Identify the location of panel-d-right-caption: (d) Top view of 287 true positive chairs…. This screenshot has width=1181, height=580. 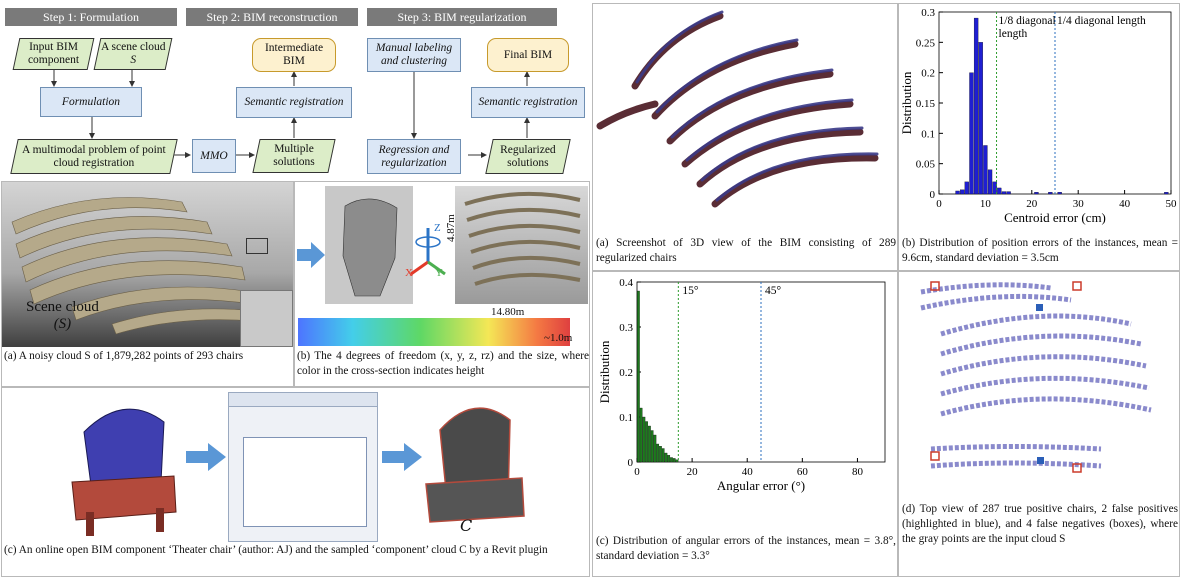
(1040, 524).